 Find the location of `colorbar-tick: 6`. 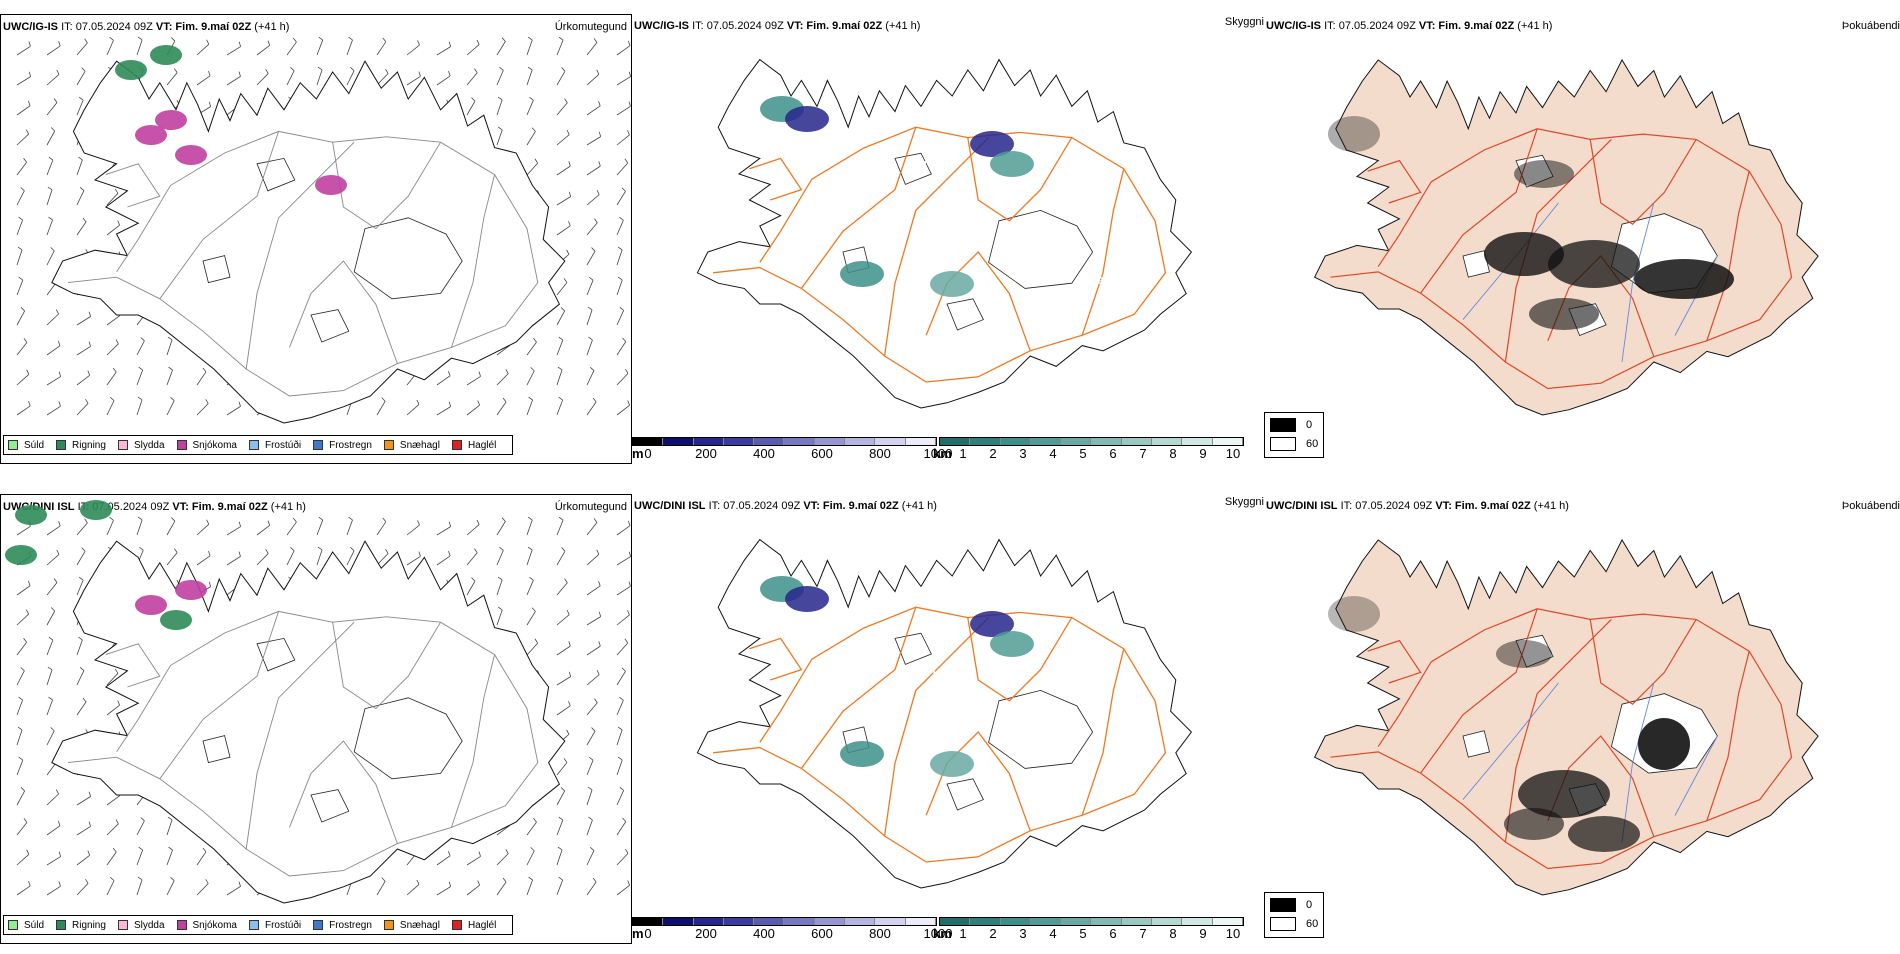

colorbar-tick: 6 is located at coordinates (1113, 933).